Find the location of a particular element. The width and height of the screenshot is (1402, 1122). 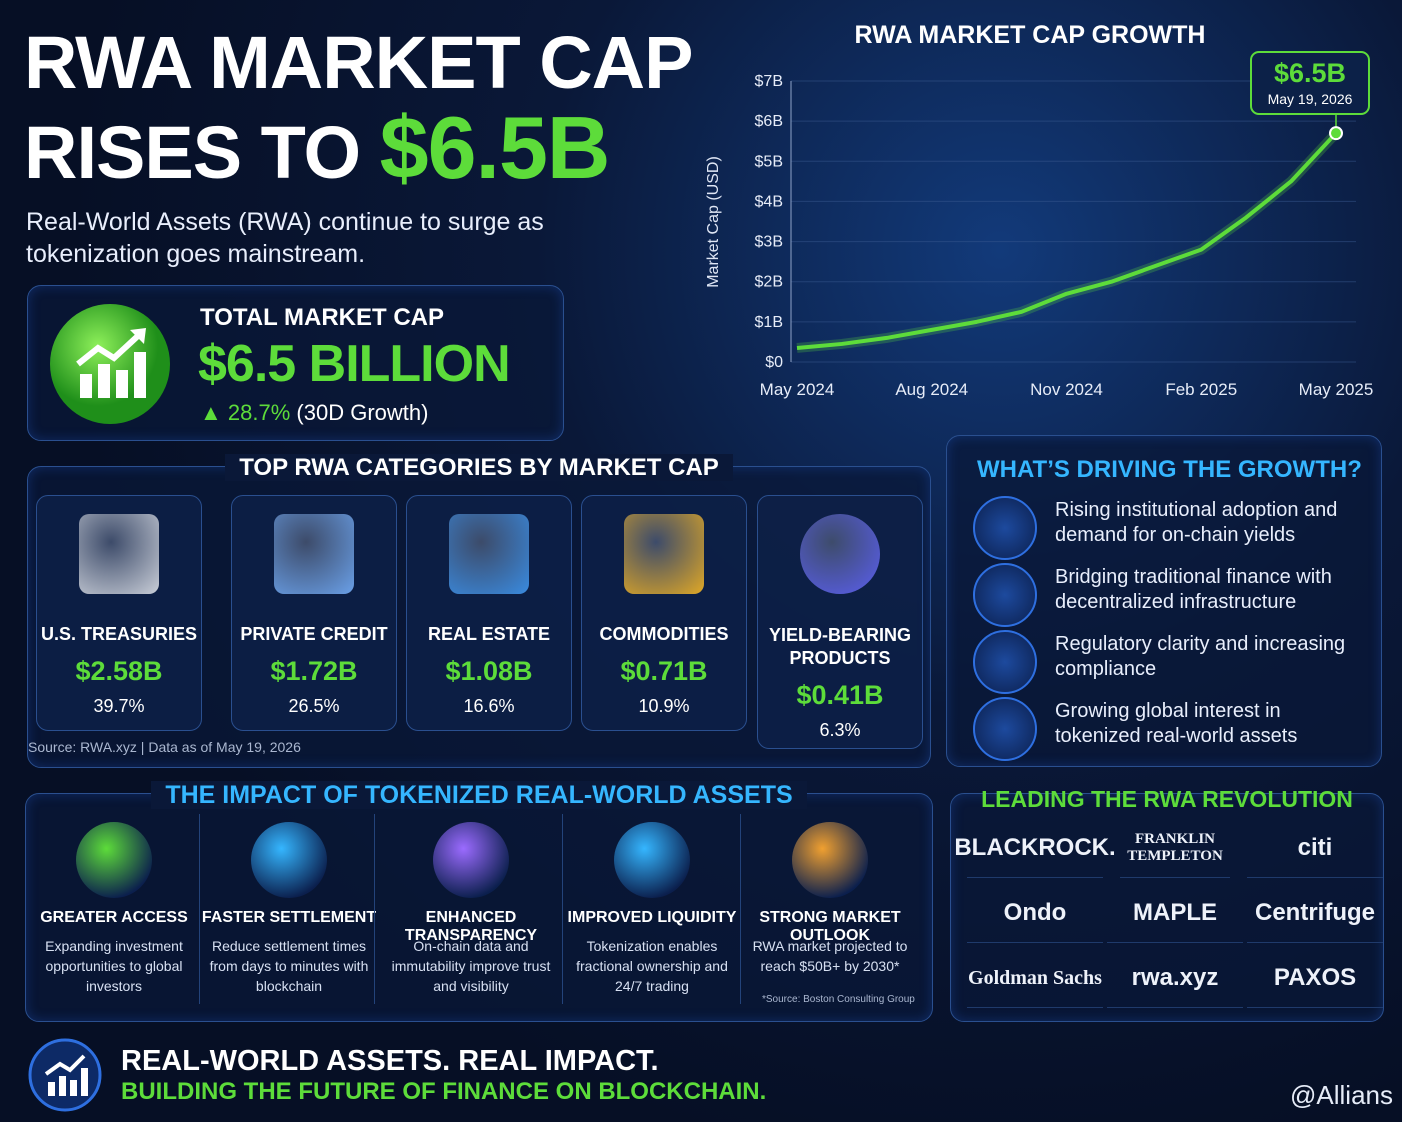

partner-logo: BLACKROCK. is located at coordinates (1035, 848).